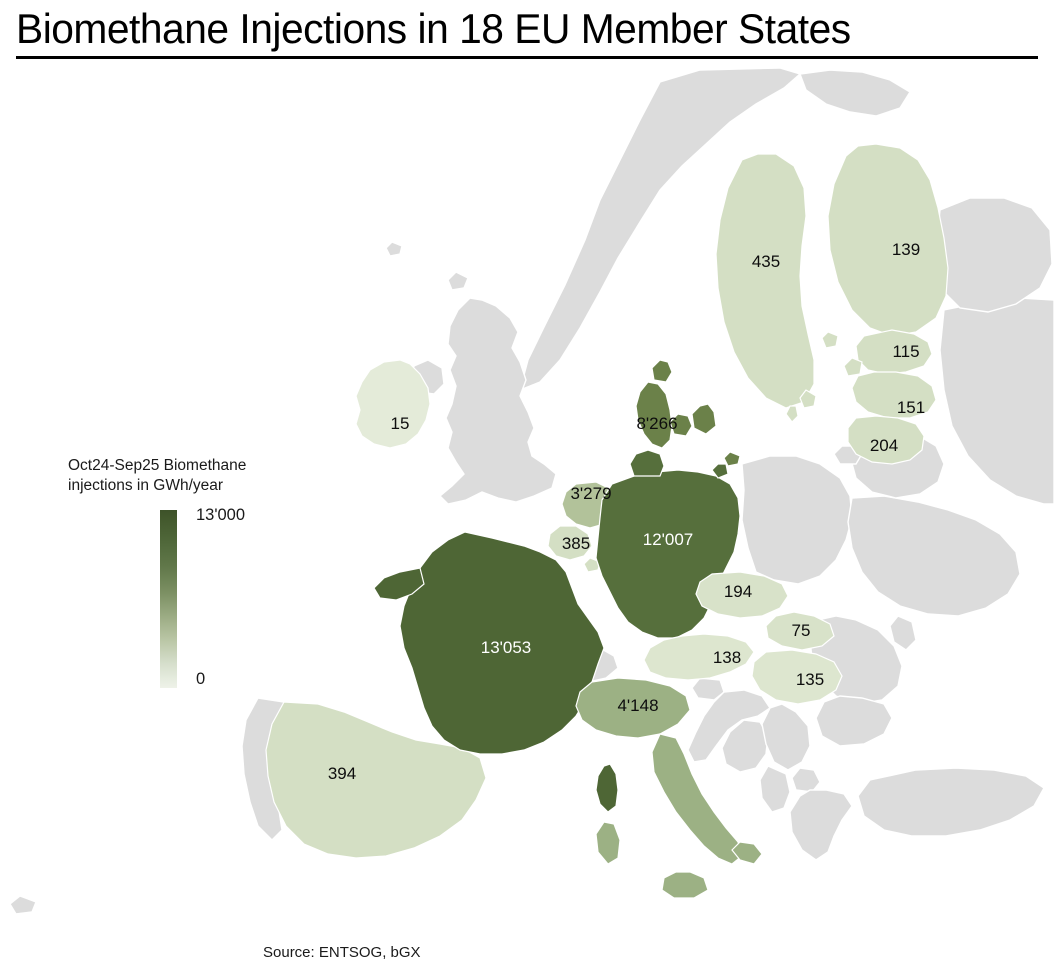 This screenshot has height=961, width=1054. What do you see at coordinates (800, 631) in the screenshot?
I see `region-slovakia` at bounding box center [800, 631].